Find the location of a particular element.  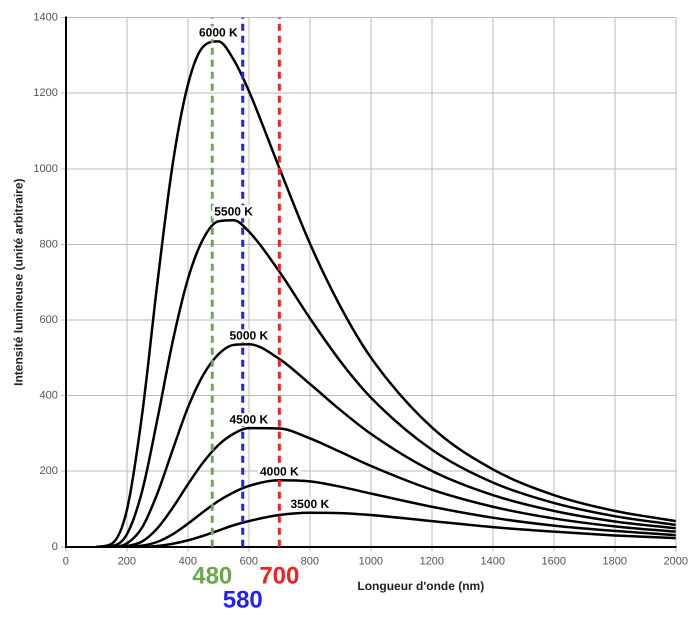

series-label: 5000 K is located at coordinates (249, 335).